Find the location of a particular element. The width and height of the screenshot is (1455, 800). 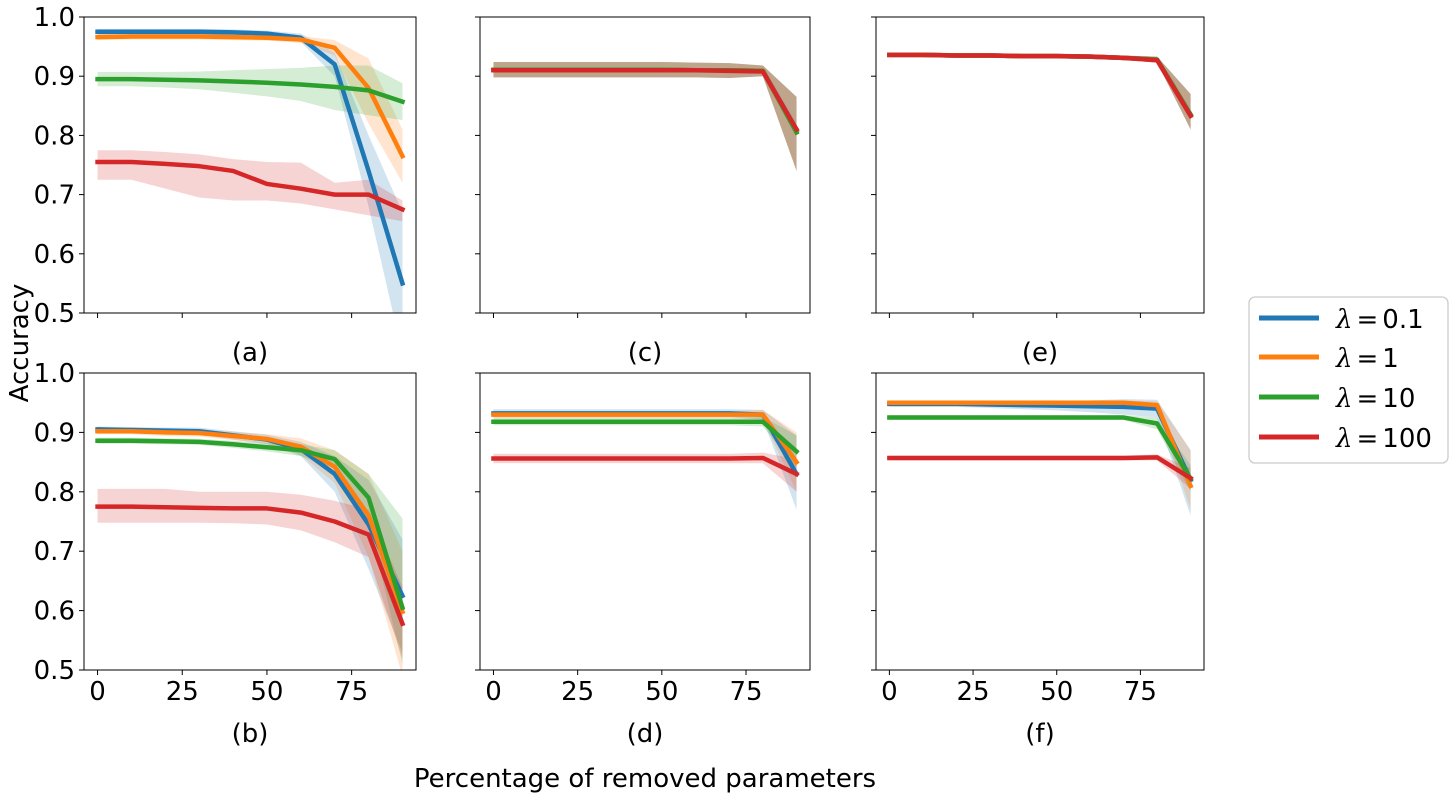

panel-e: (e) is located at coordinates (1038, 192).